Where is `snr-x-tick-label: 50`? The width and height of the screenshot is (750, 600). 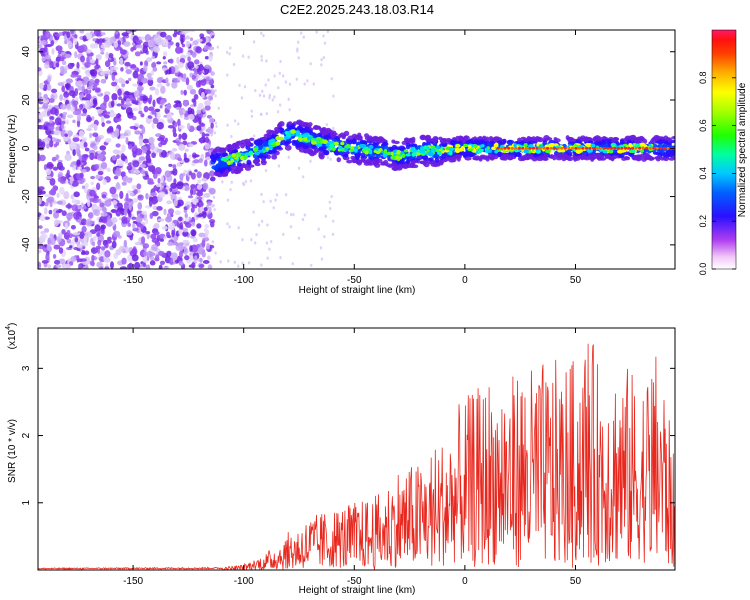
snr-x-tick-label: 50 is located at coordinates (576, 581).